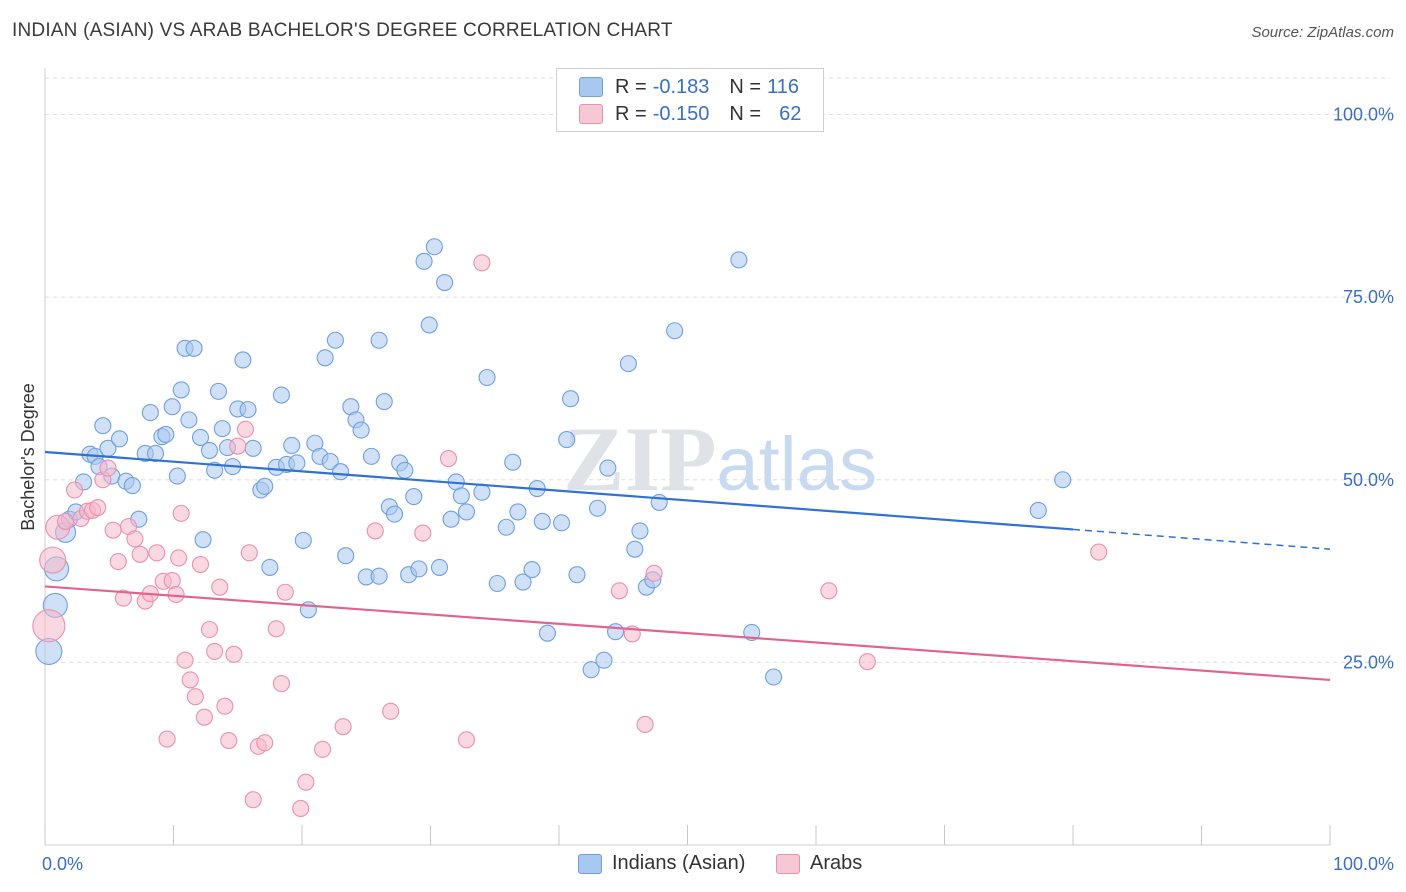 The height and width of the screenshot is (892, 1406). What do you see at coordinates (62, 864) in the screenshot?
I see `x-tick-label: 0.0%` at bounding box center [62, 864].